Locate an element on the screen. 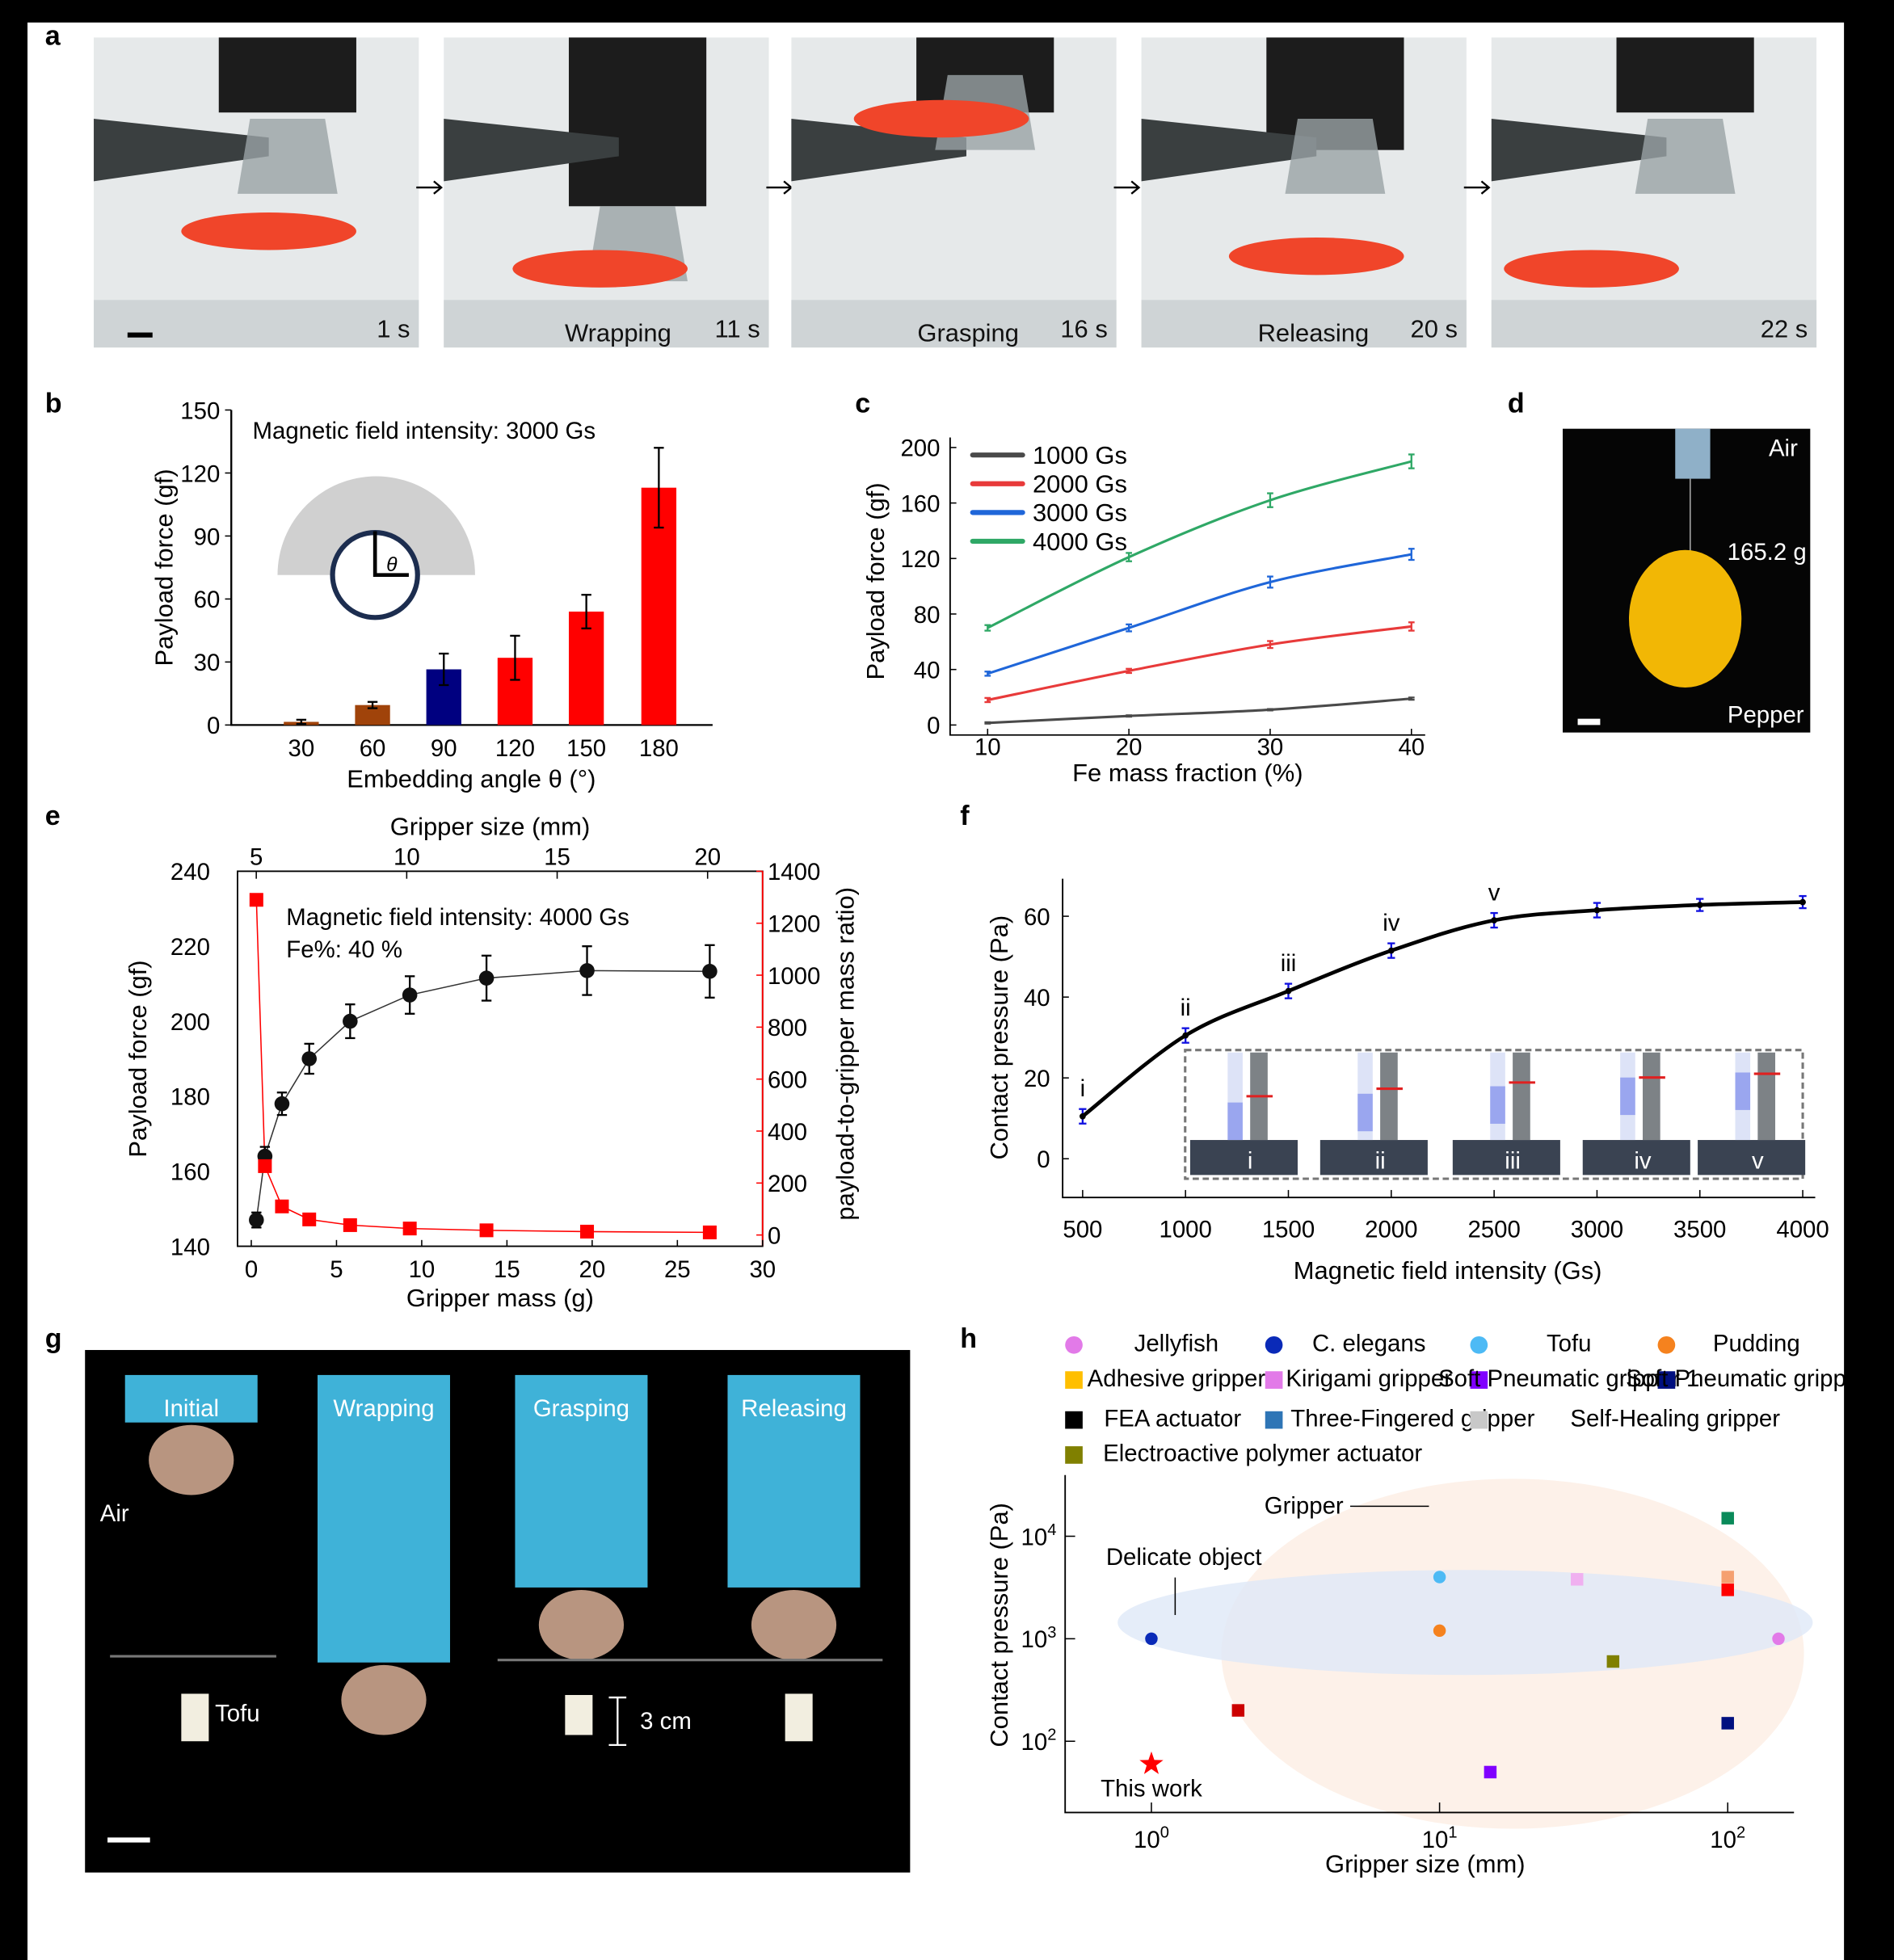 The width and height of the screenshot is (1894, 1960). legend-label: Tofu is located at coordinates (1569, 1344).